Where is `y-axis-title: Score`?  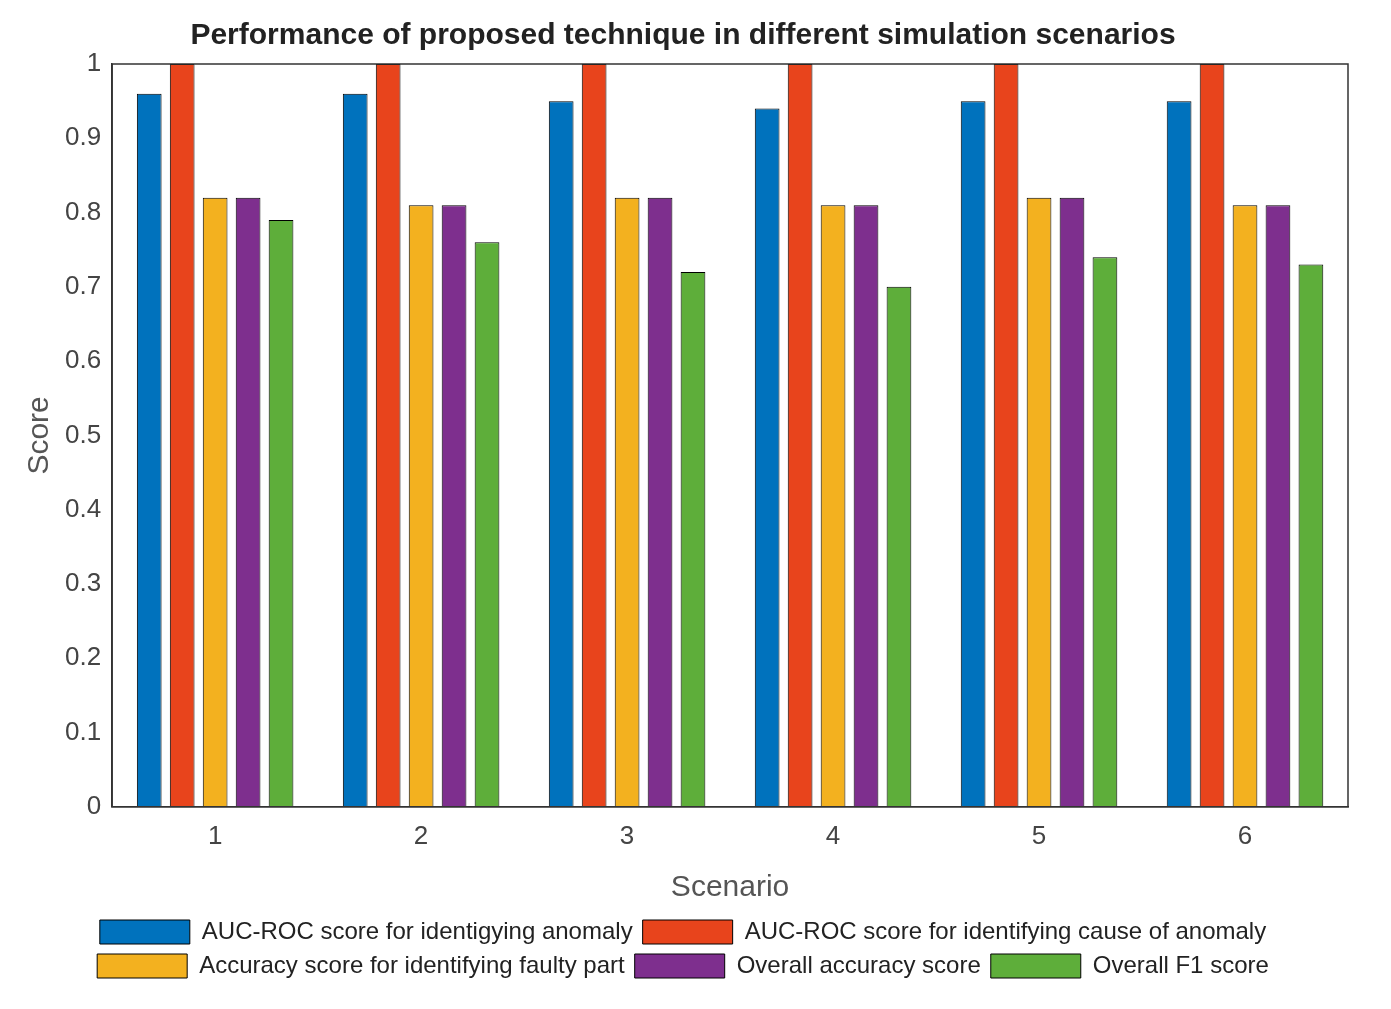 y-axis-title: Score is located at coordinates (38, 435).